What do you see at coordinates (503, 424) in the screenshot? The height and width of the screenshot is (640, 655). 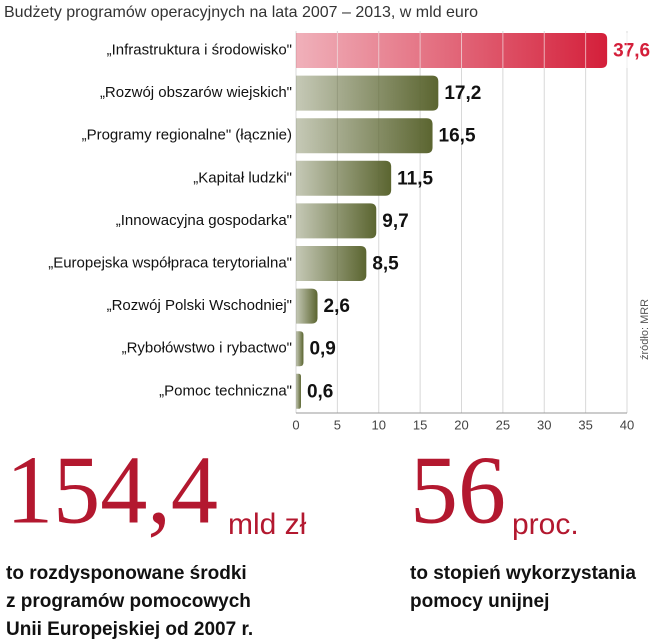 I see `x-tick-label: 25` at bounding box center [503, 424].